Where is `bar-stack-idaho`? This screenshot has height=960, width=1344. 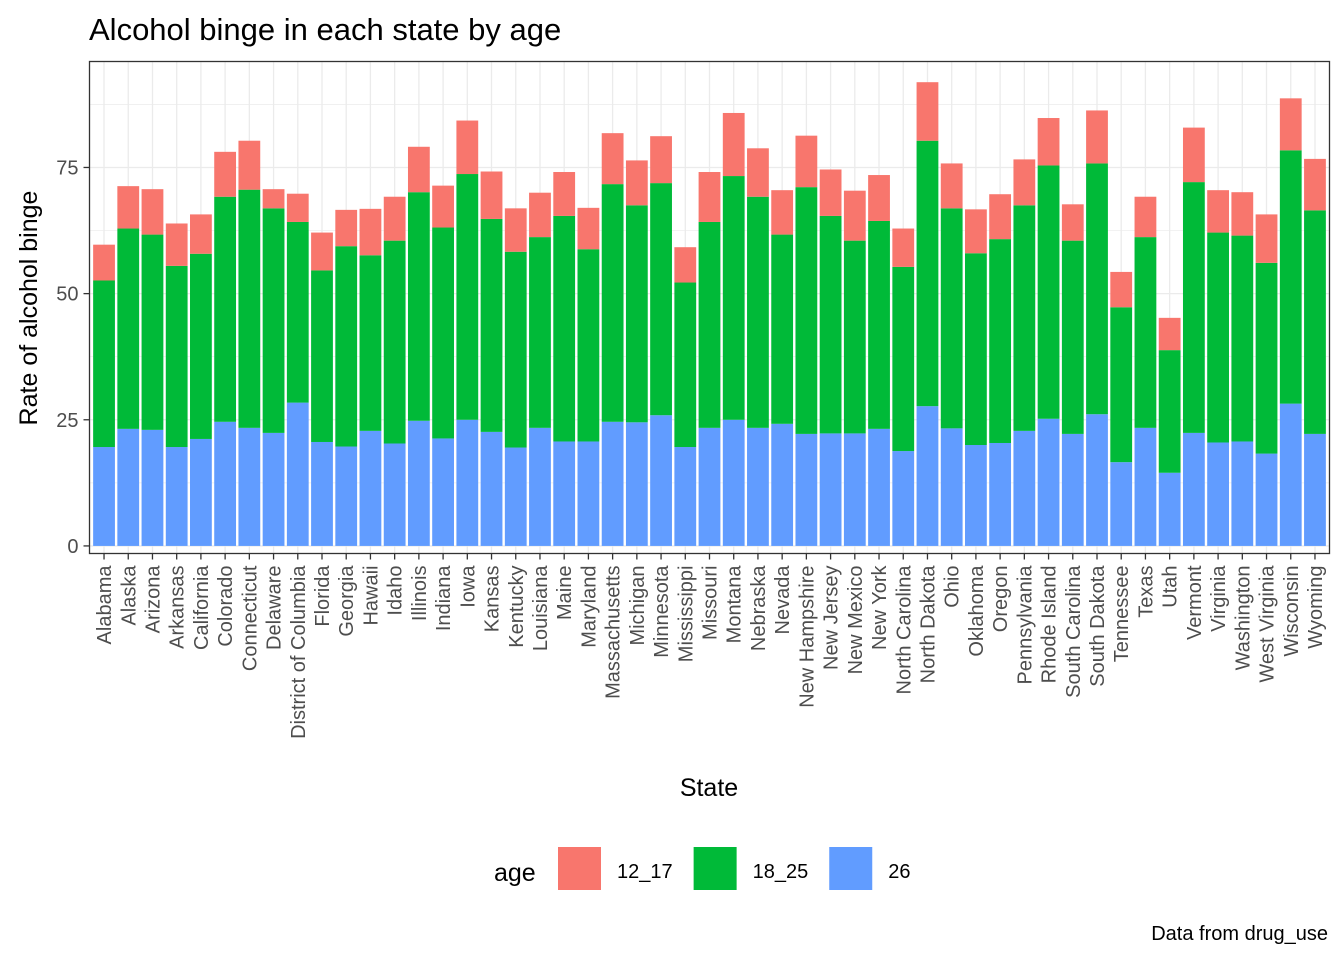
bar-stack-idaho is located at coordinates (394, 371).